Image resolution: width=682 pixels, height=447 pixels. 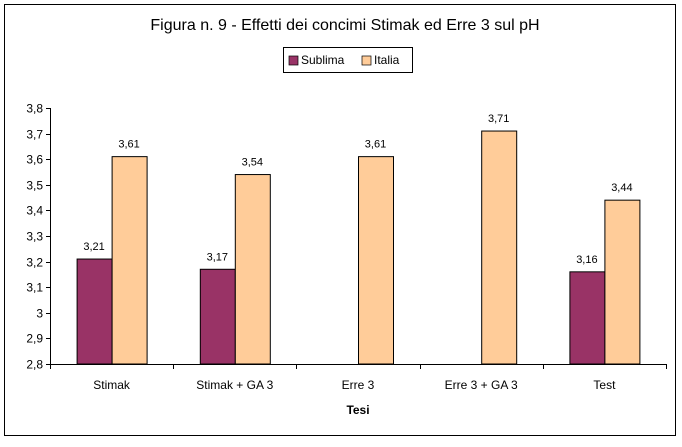 I want to click on x-axis-title: Tesi, so click(x=357, y=410).